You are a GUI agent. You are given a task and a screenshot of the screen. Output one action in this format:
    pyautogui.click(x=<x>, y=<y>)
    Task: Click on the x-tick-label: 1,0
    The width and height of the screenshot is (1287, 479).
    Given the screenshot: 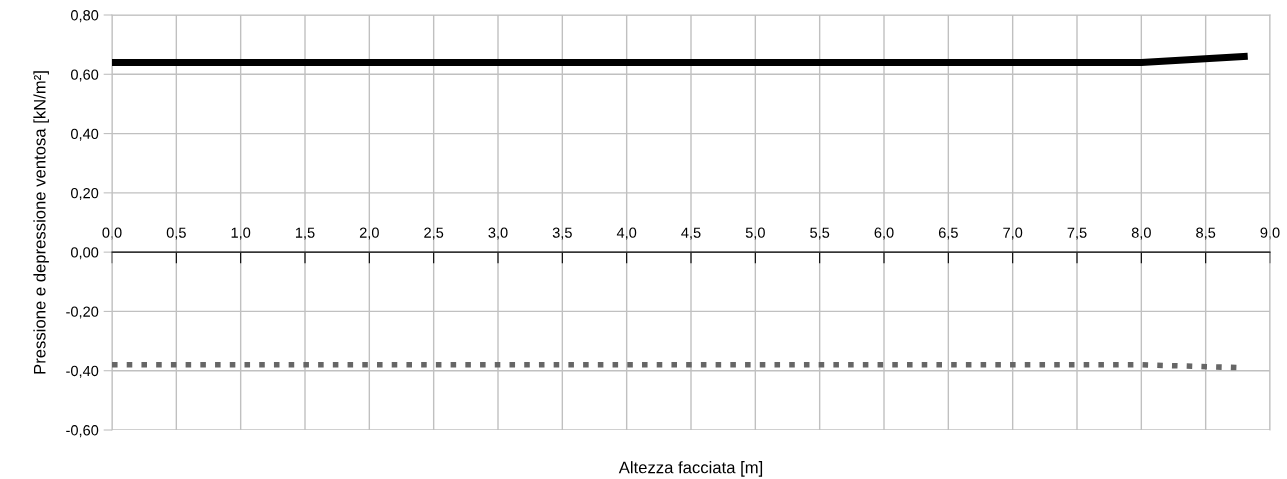 What is the action you would take?
    pyautogui.click(x=241, y=233)
    